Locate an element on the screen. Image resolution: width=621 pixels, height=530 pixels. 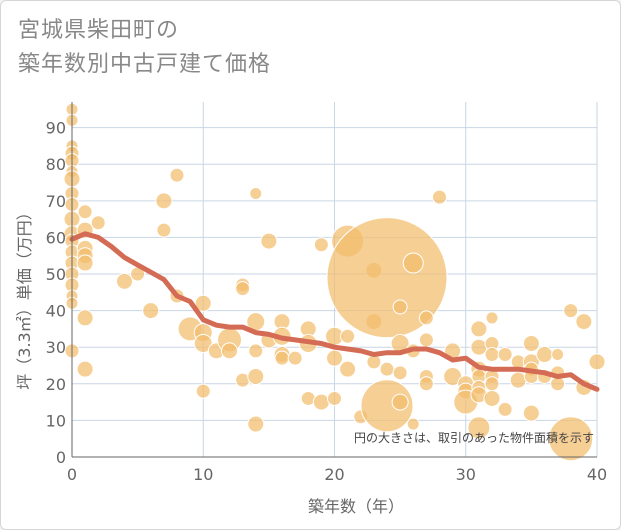
x-tick-label: 20 is located at coordinates (334, 474).